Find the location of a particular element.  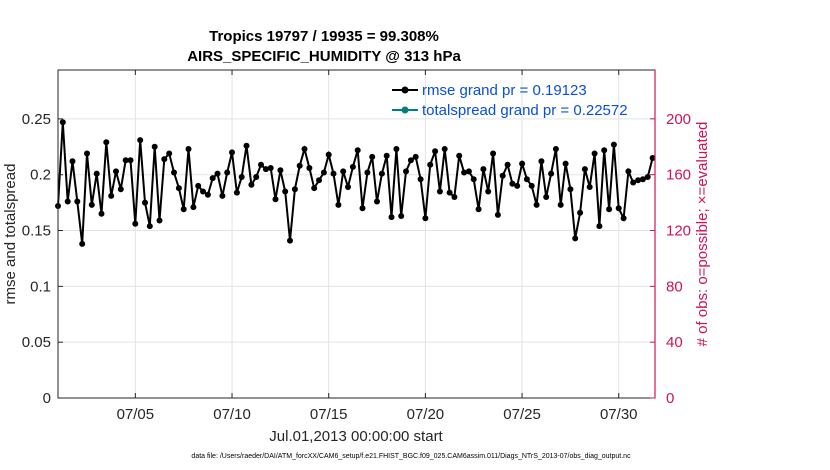

y-tick-label: 0.15 is located at coordinates (36, 231).